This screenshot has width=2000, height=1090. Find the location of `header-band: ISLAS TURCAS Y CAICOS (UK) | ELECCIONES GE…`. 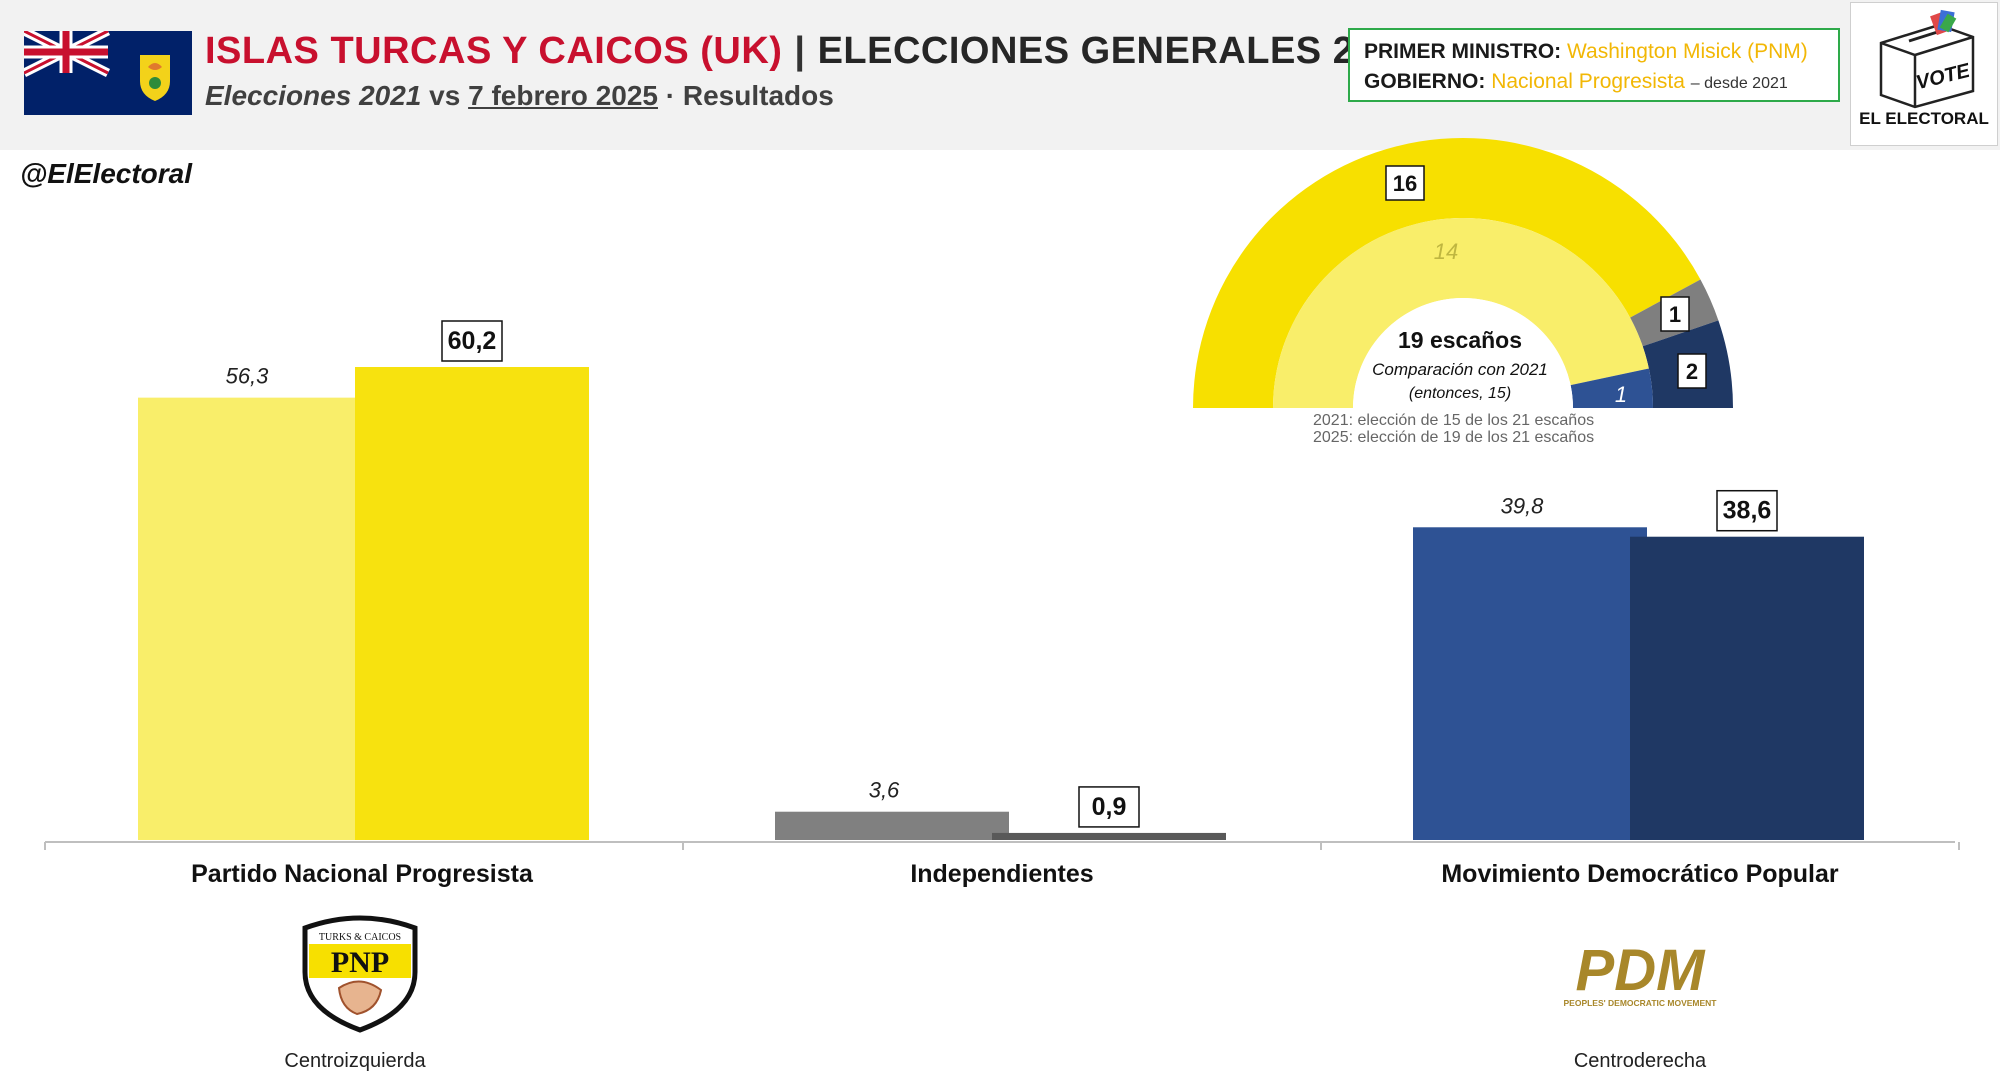

header-band: ISLAS TURCAS Y CAICOS (UK) | ELECCIONES GE… is located at coordinates (1000, 75).